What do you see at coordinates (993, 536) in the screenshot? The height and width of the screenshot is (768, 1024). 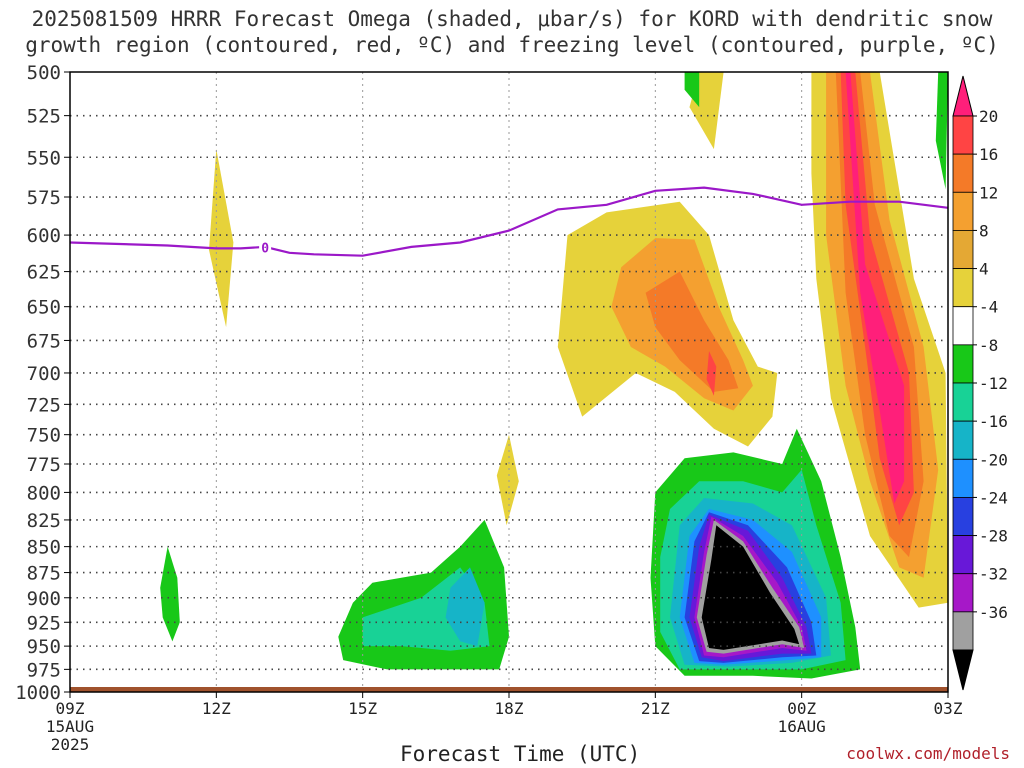 I see `colorbar-label: -28` at bounding box center [993, 536].